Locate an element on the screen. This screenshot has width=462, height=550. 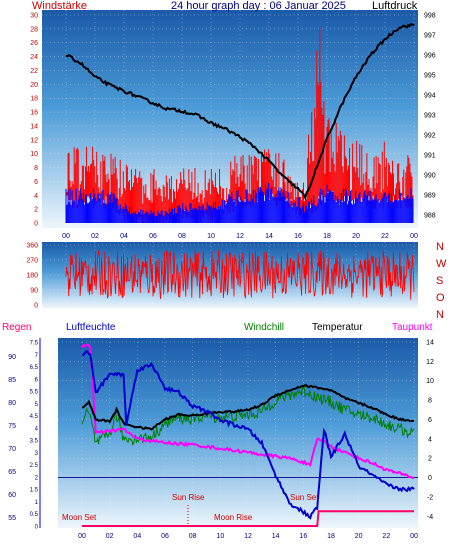
legend-windchill: Windchill is located at coordinates (264, 327).